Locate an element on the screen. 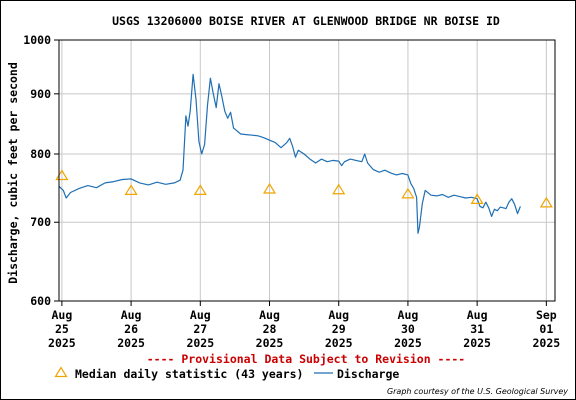  x-tick-label: 26 is located at coordinates (131, 329).